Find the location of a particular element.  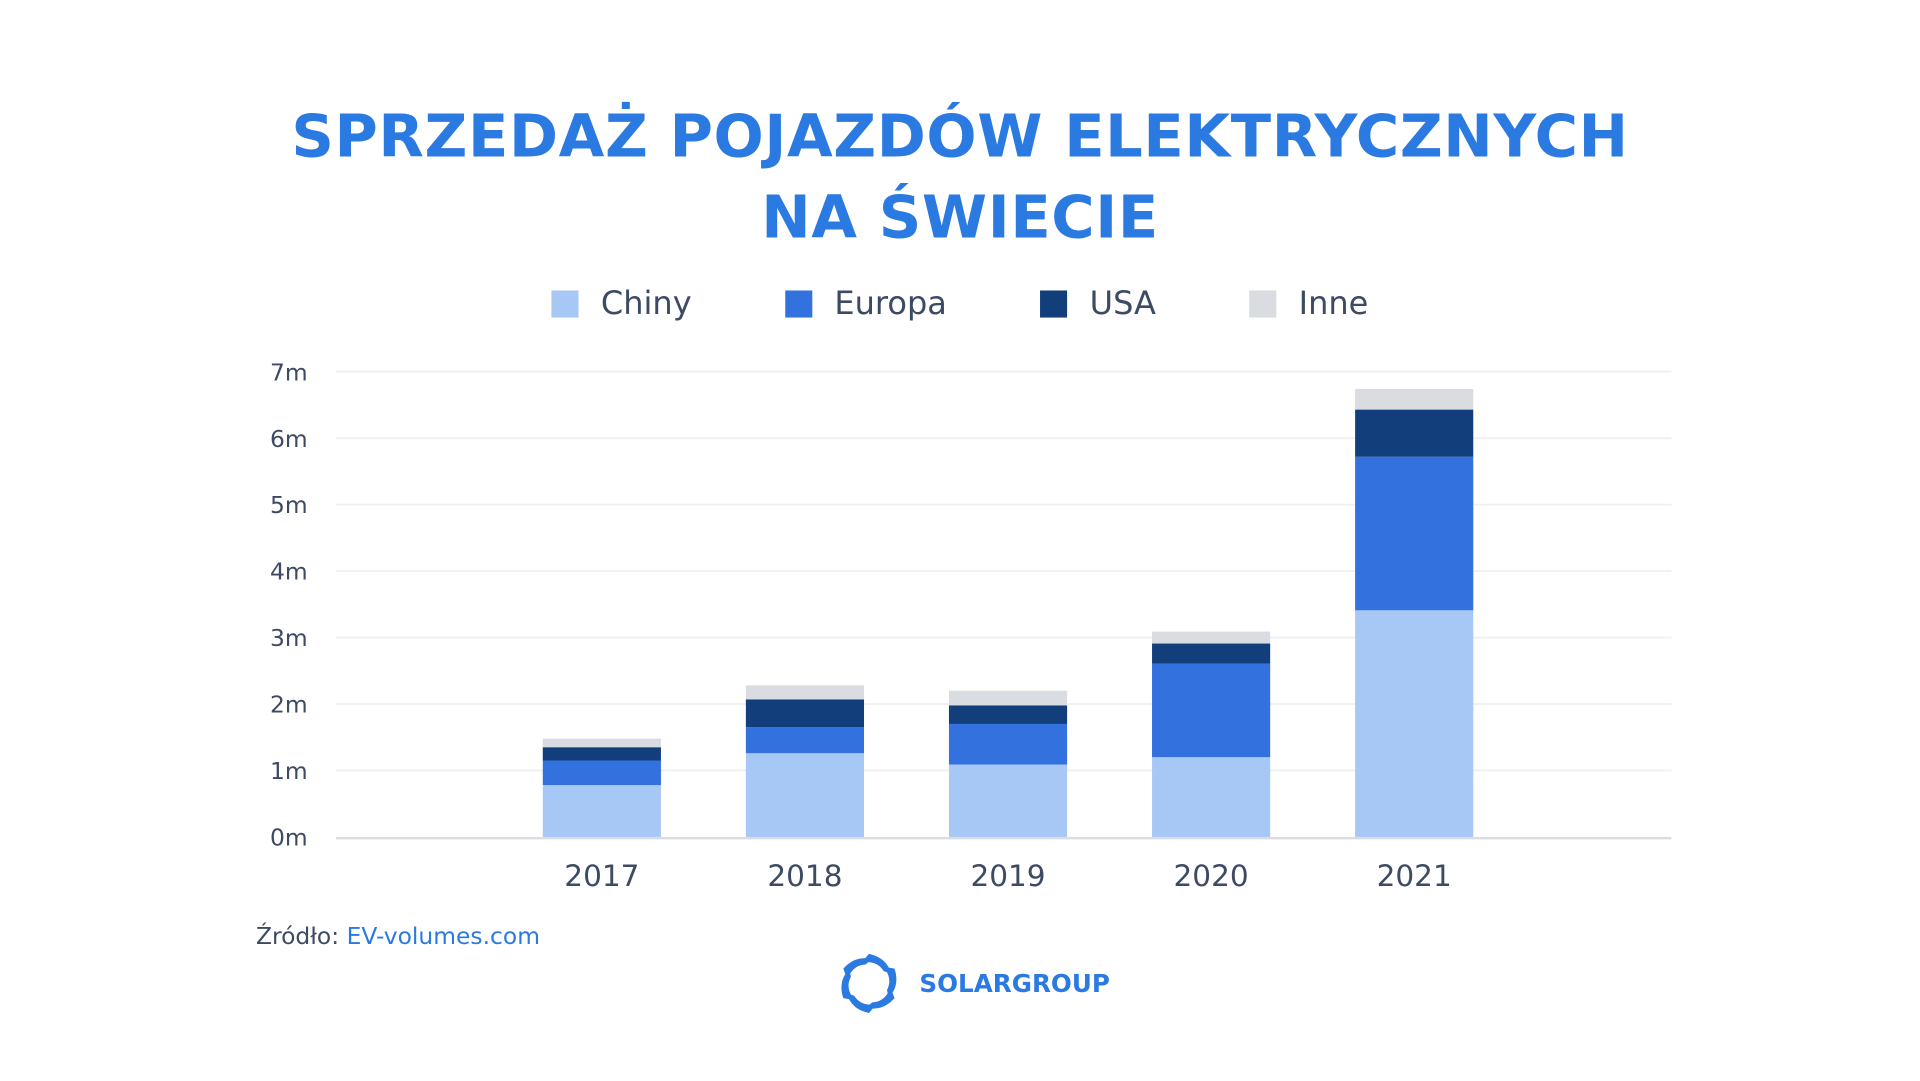

legend-label: USA is located at coordinates (1122, 304).